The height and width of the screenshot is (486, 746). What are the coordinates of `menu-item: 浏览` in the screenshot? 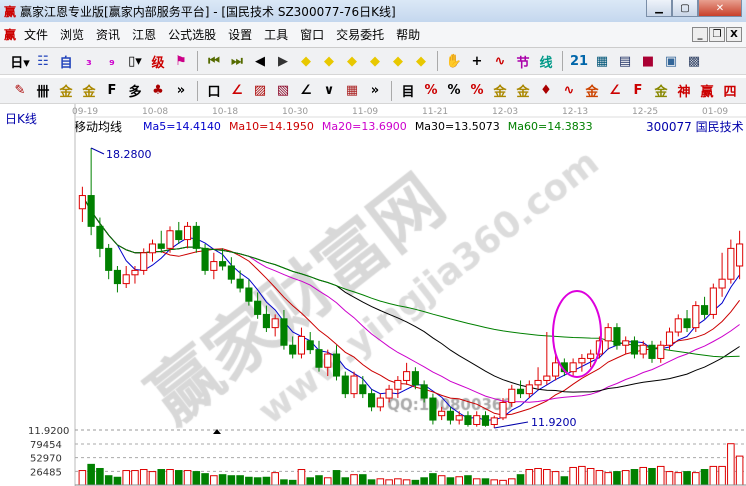 It's located at (72, 35).